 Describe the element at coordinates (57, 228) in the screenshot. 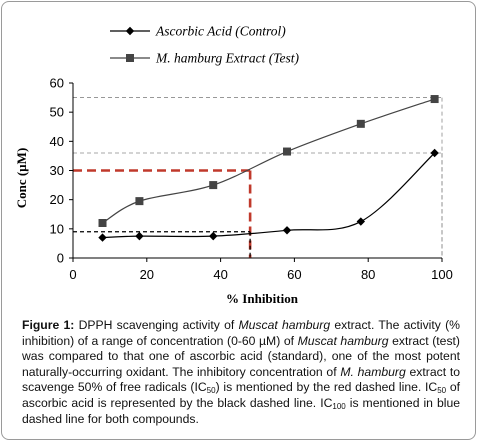

I see `y-tick-label: 10` at that location.